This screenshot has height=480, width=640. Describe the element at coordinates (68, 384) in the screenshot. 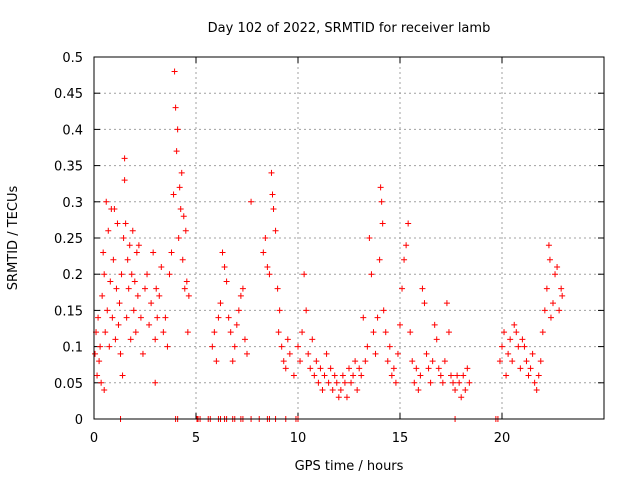

I see `y-tick-label: 0.05` at that location.